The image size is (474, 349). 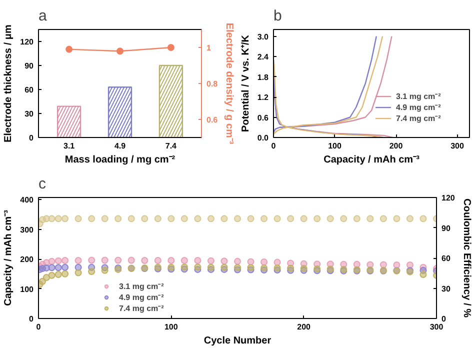 What do you see at coordinates (246, 83) in the screenshot?
I see `y-axis-title: Potential / V vs. K⁺/K` at bounding box center [246, 83].